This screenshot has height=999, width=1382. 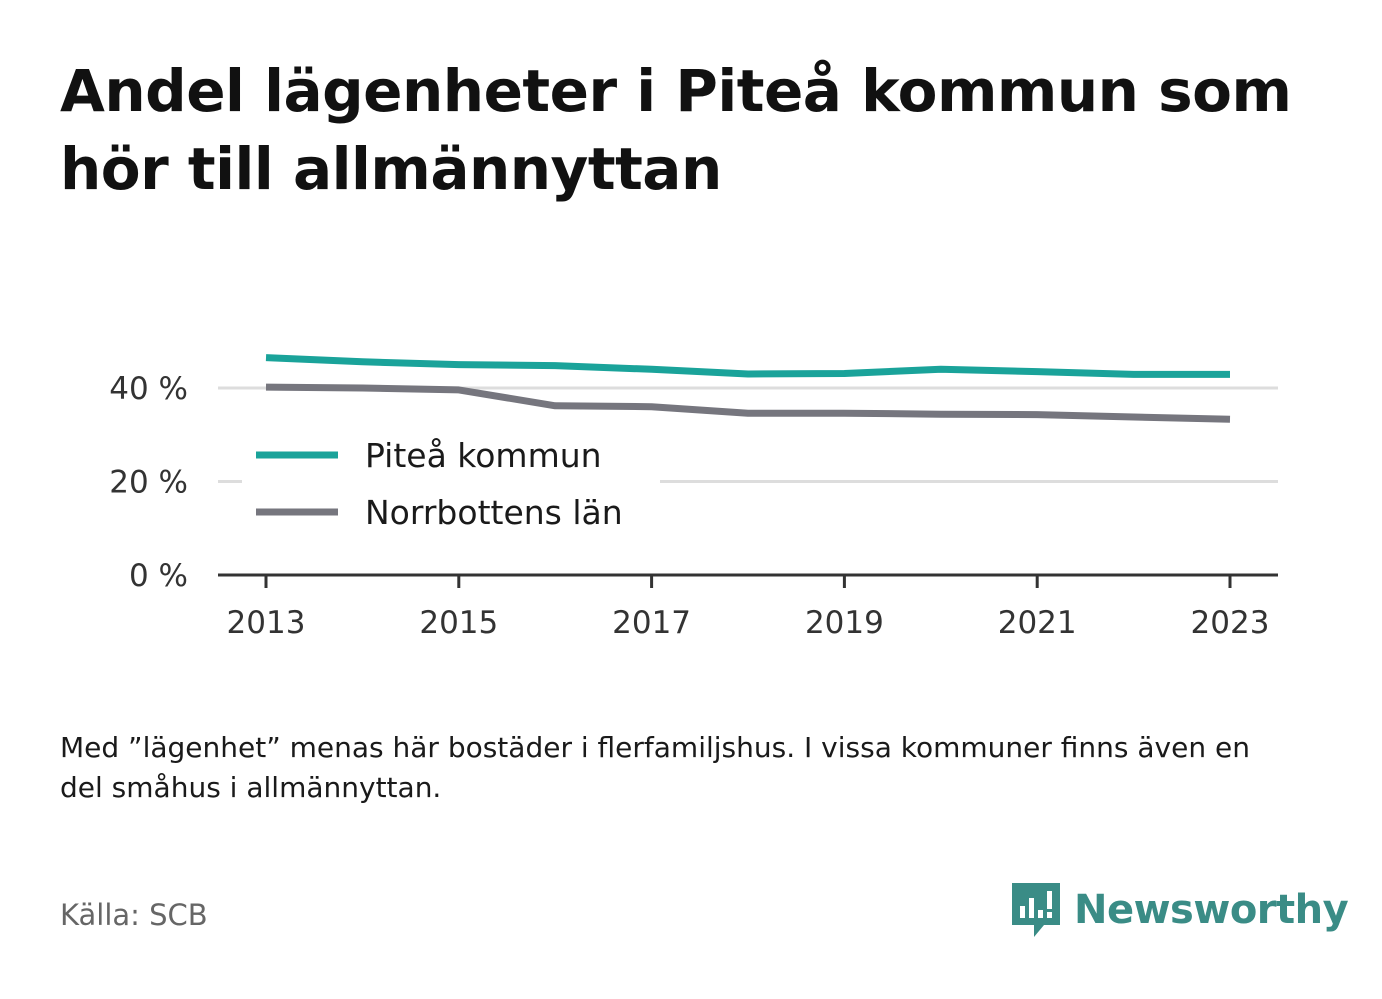 I want to click on series-lines, so click(x=748, y=388).